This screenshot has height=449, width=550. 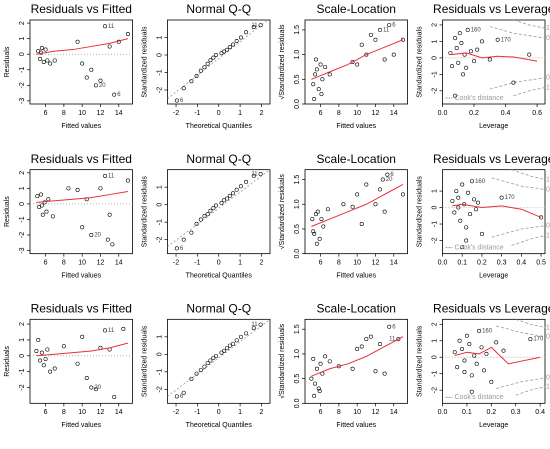 What do you see at coordinates (297, 79) in the screenshot?
I see `y-tick-label: 0.5` at bounding box center [297, 79].